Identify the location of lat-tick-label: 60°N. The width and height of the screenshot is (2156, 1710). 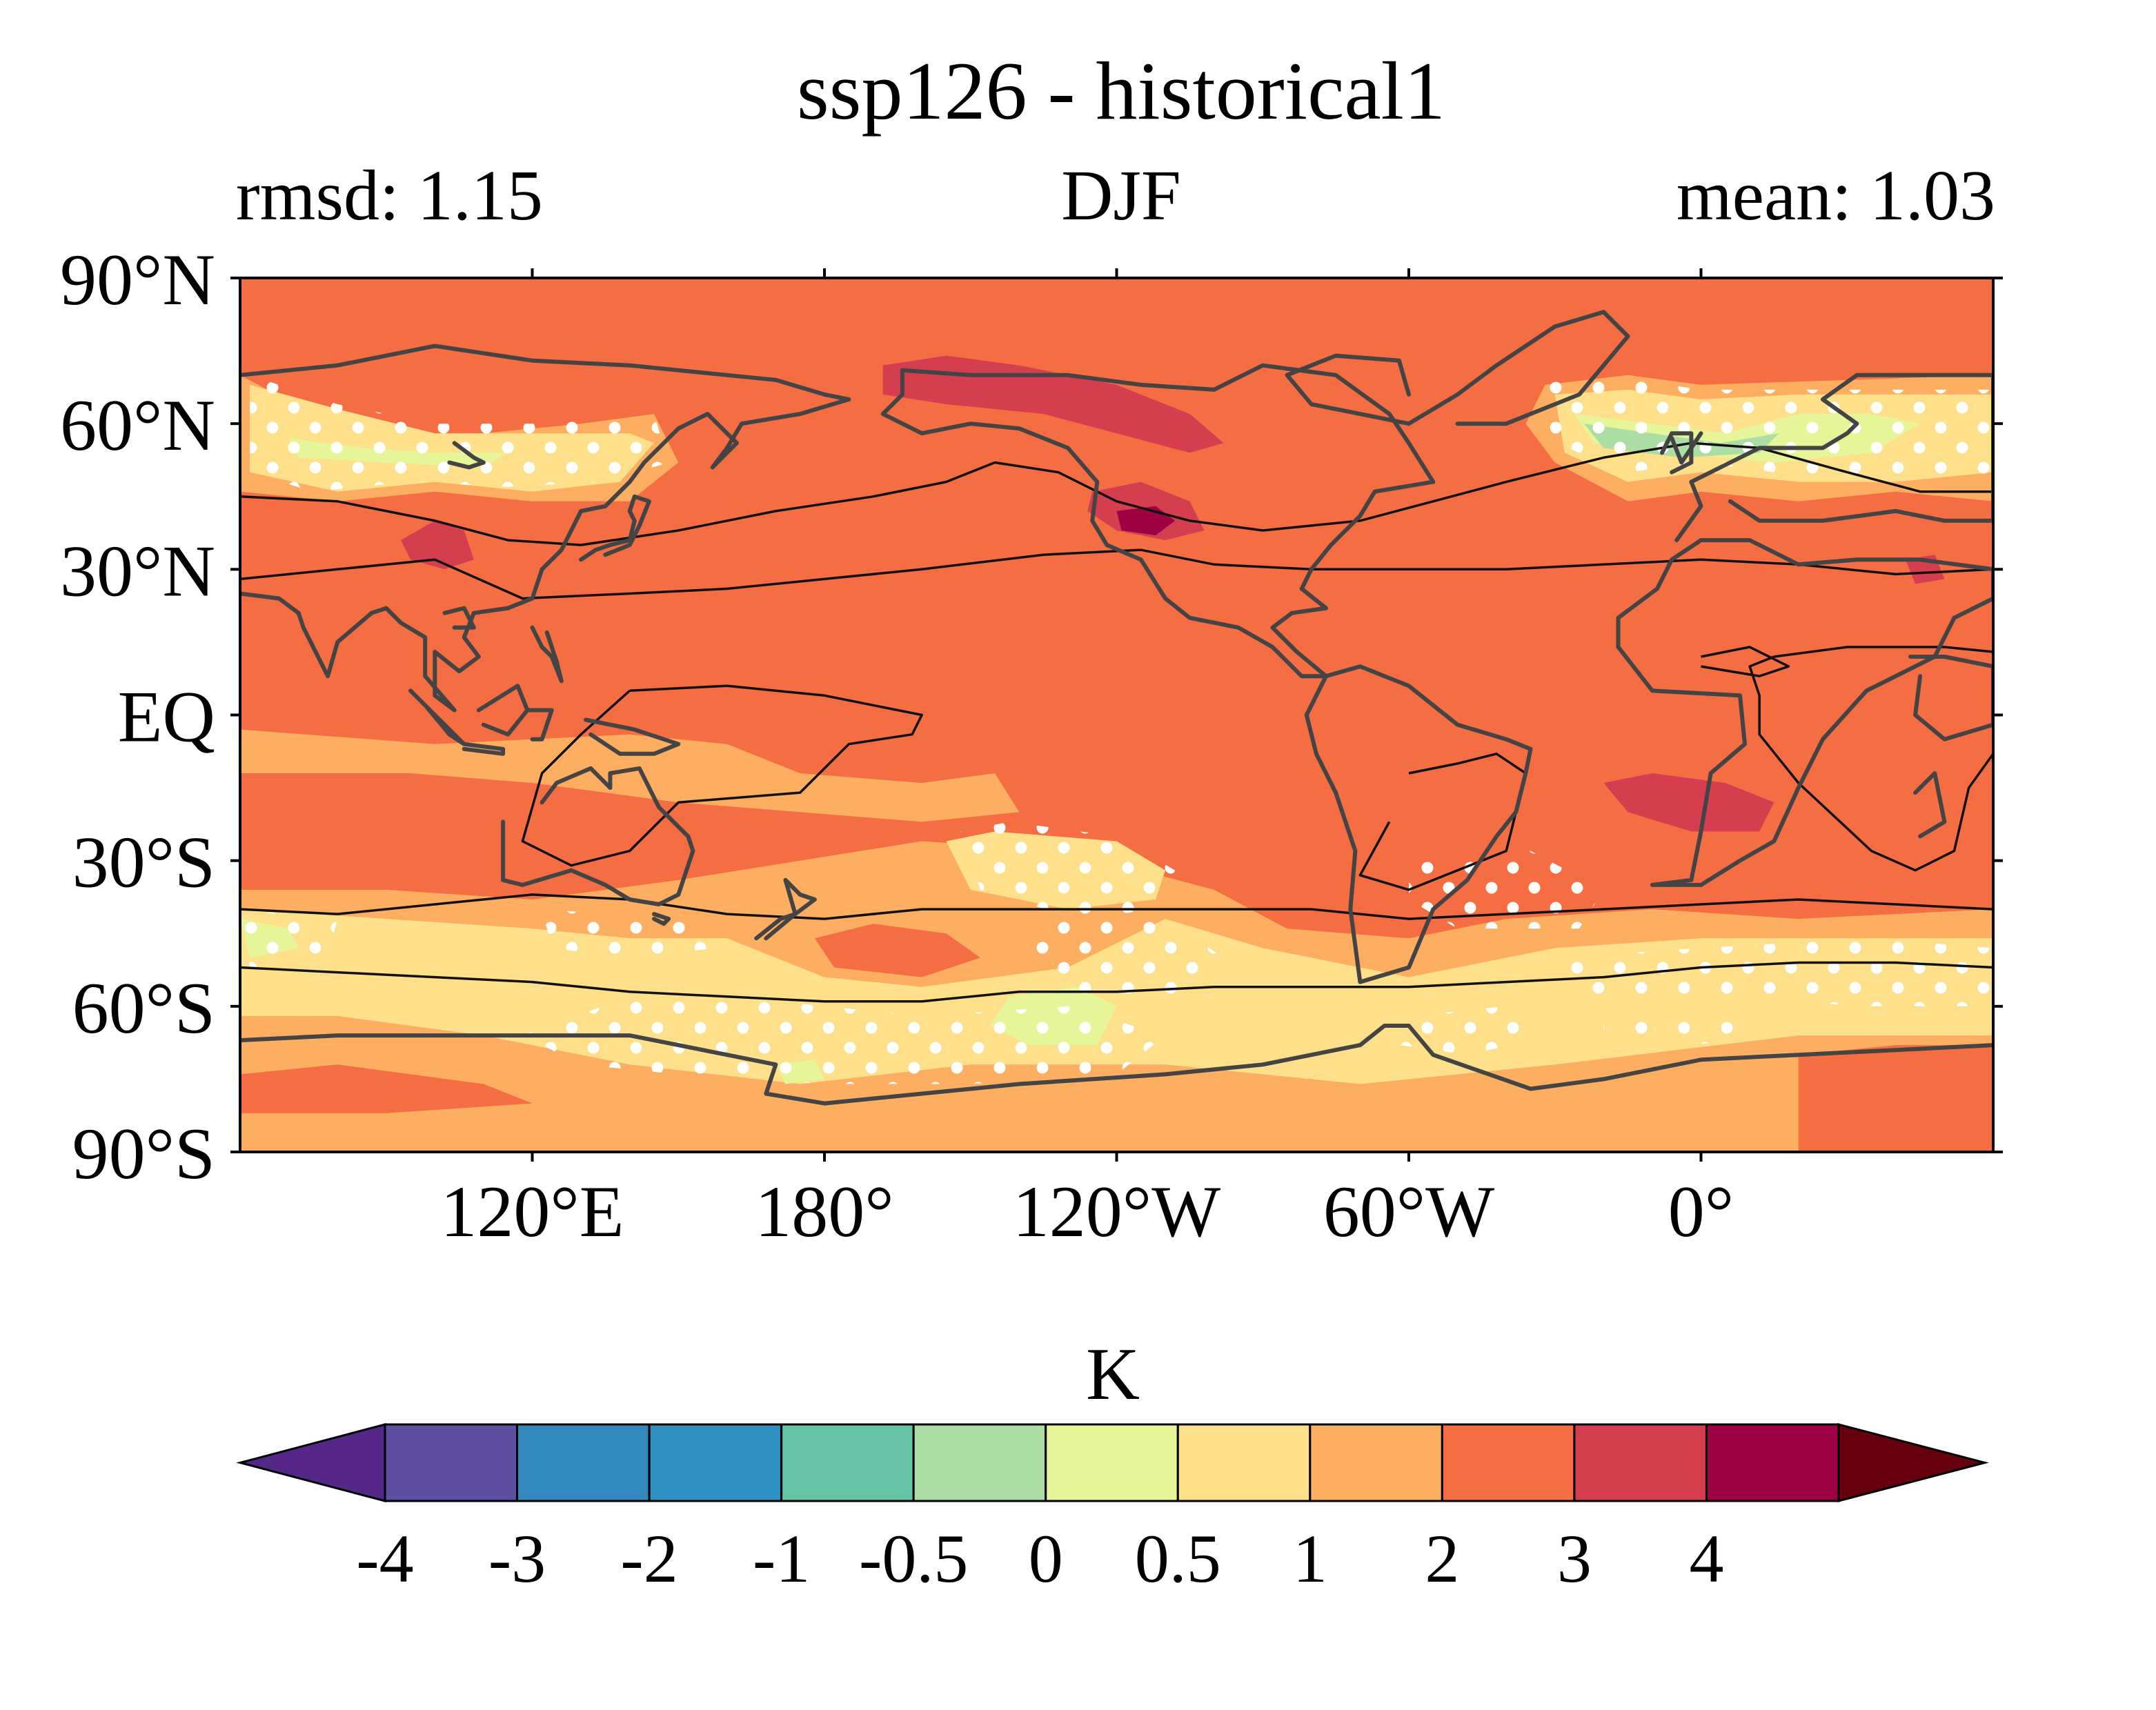
(137, 425).